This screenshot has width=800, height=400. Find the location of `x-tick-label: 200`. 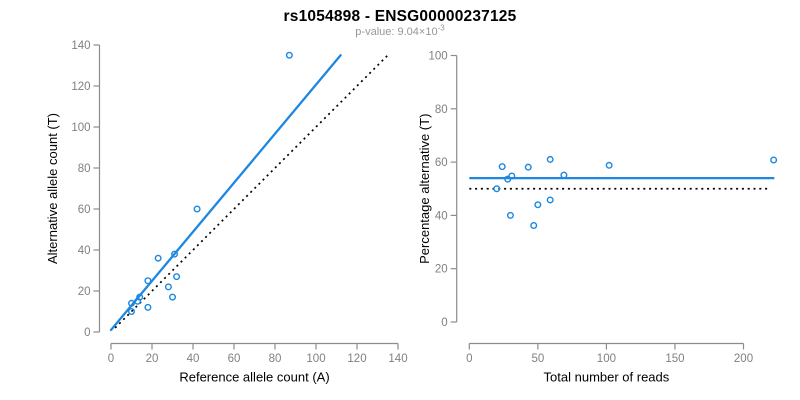

x-tick-label: 200 is located at coordinates (743, 359).